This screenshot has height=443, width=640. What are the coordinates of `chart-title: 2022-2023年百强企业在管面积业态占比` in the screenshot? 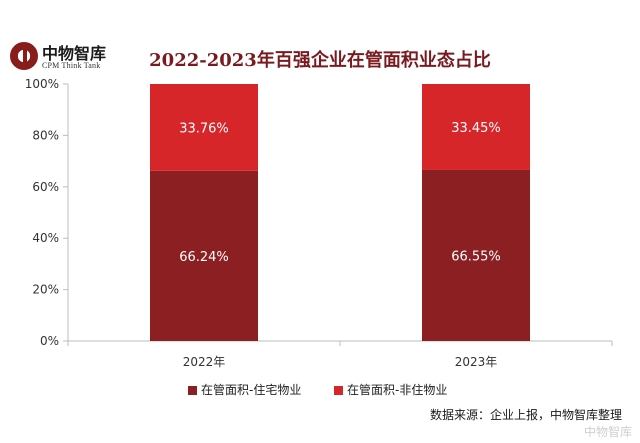 It's located at (320, 60).